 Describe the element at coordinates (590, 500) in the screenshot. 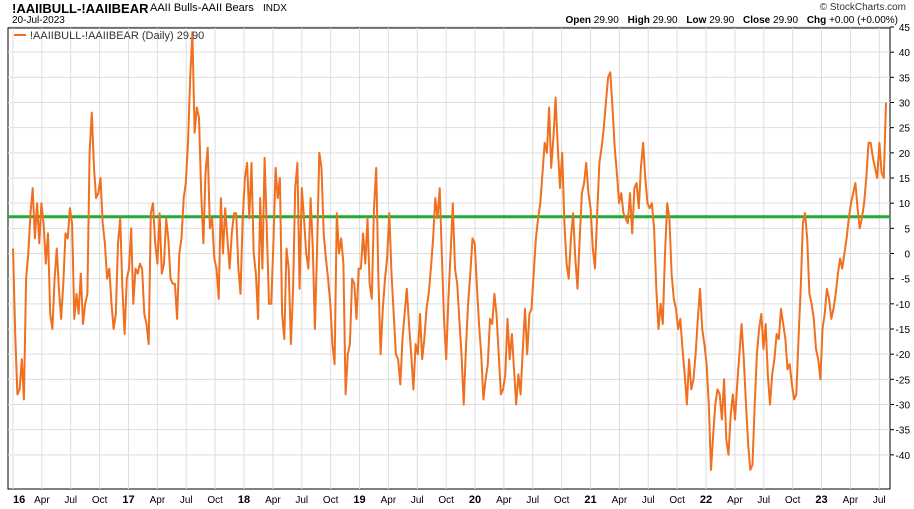

I see `x-tick-label: 21` at that location.